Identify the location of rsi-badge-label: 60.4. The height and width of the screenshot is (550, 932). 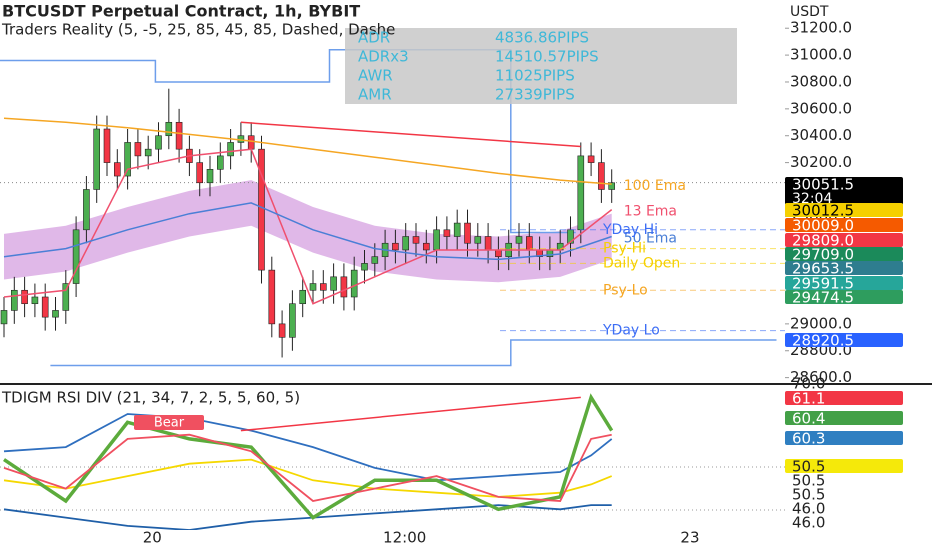
(808, 419).